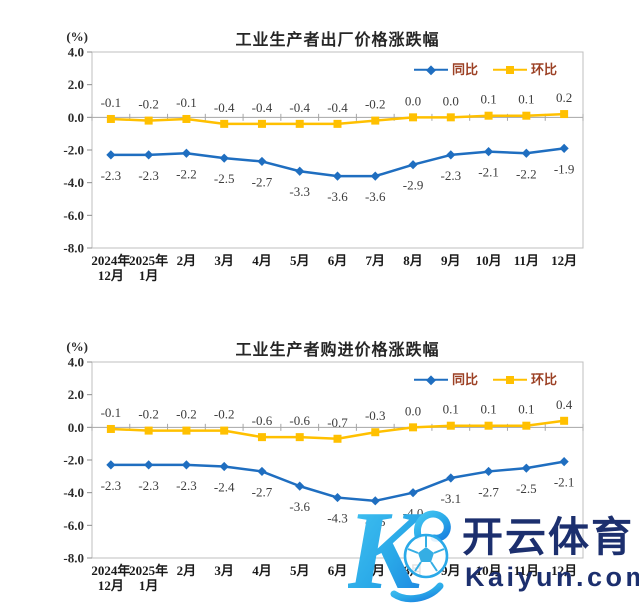 The height and width of the screenshot is (613, 639). What do you see at coordinates (413, 185) in the screenshot?
I see `data-label: -2.9` at bounding box center [413, 185].